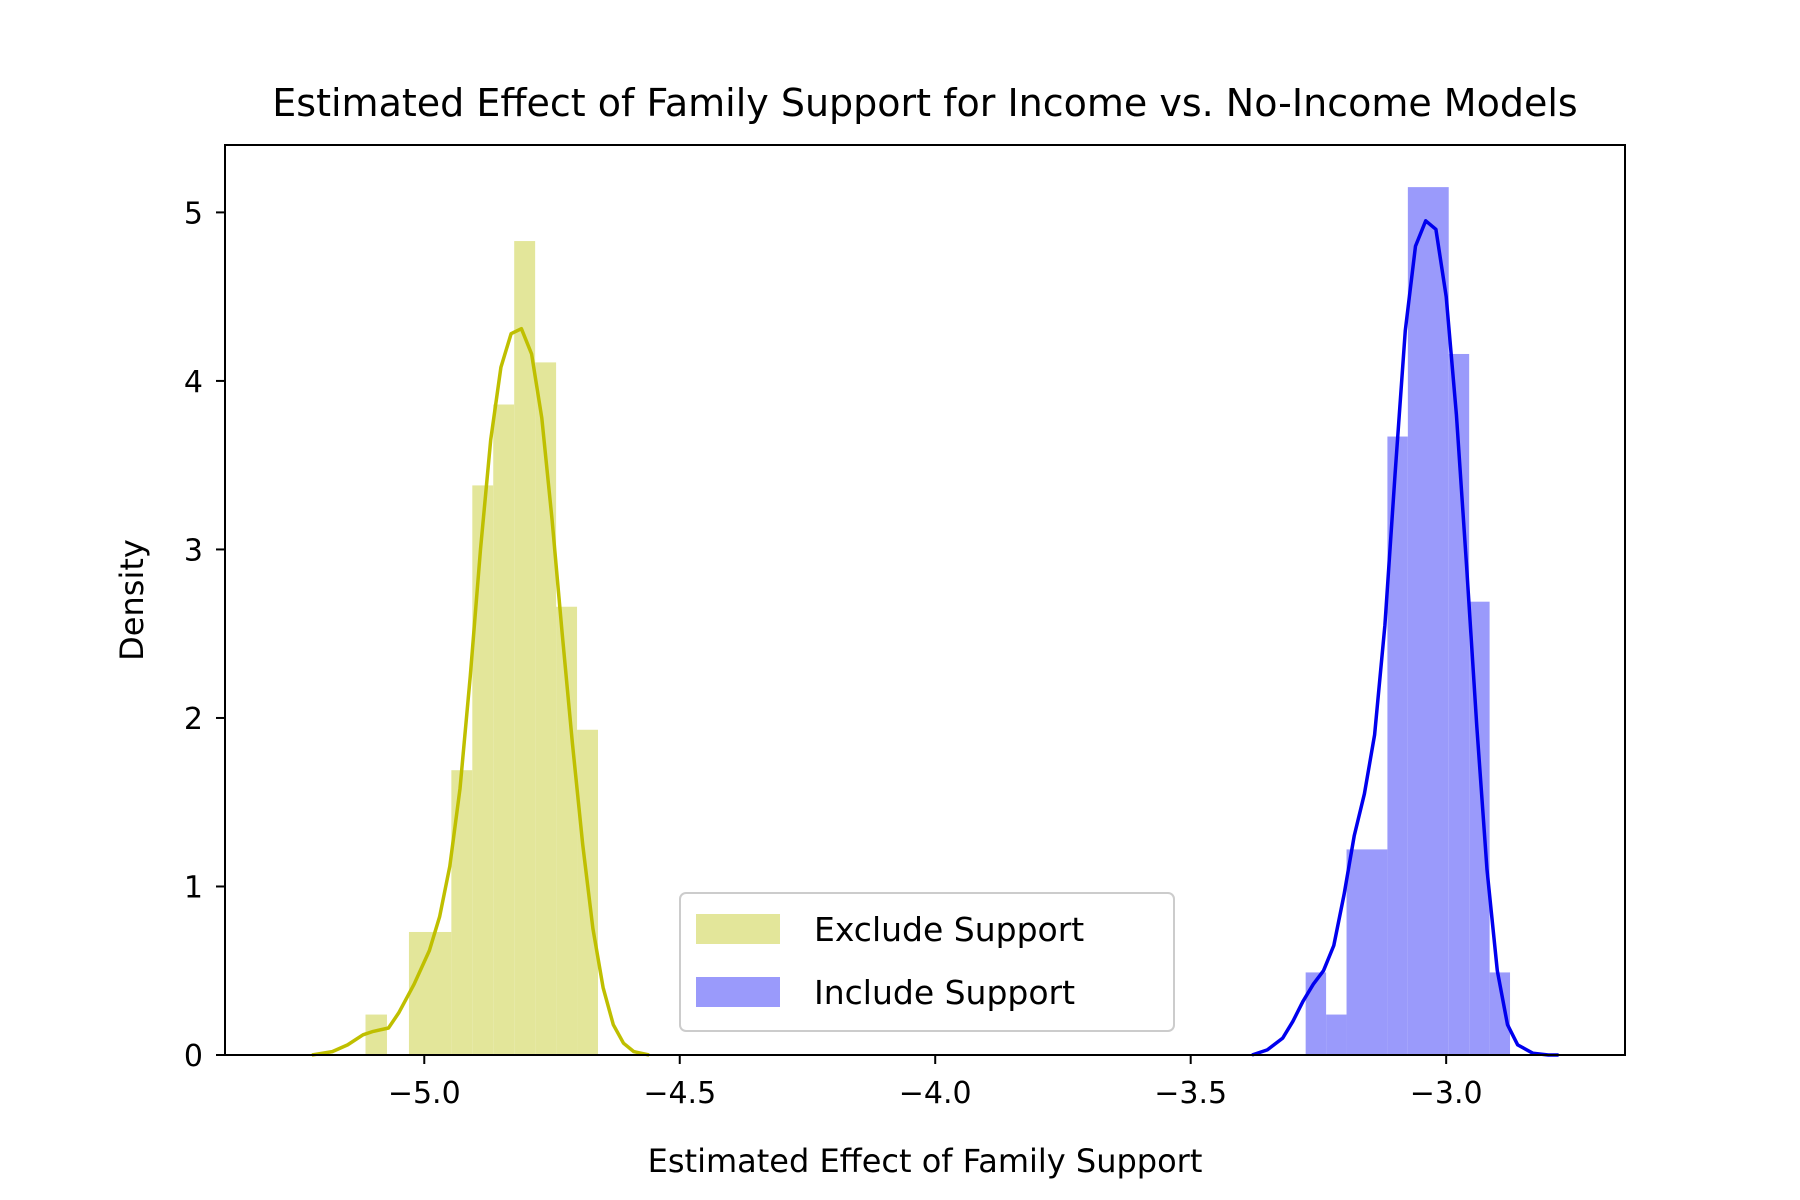 The image size is (1800, 1200). I want to click on y-tick-label-4: 4, so click(193, 382).